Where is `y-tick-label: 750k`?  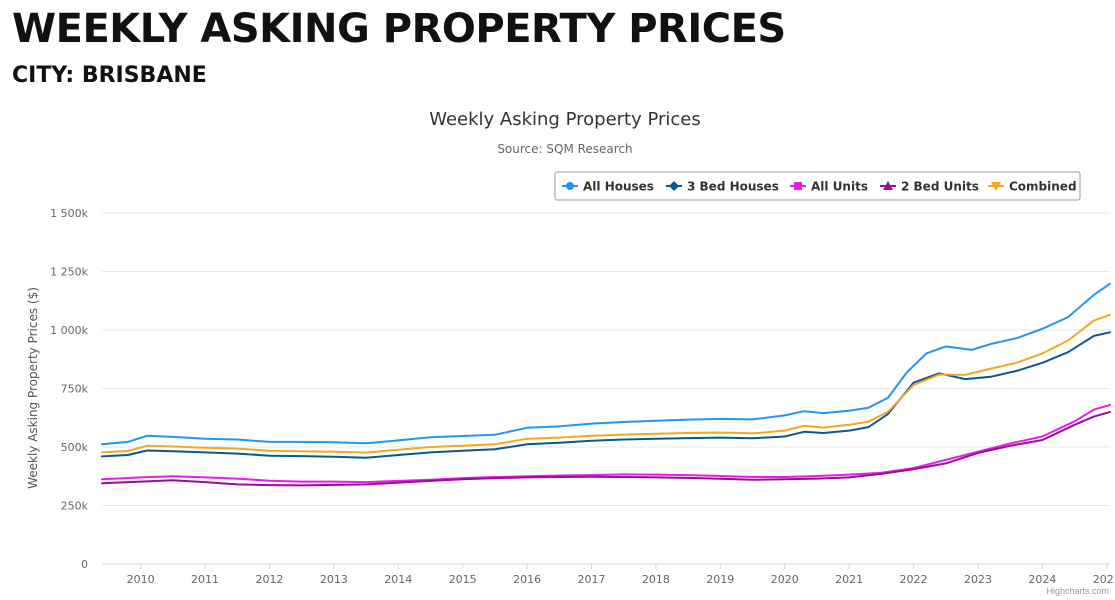
y-tick-label: 750k is located at coordinates (75, 389).